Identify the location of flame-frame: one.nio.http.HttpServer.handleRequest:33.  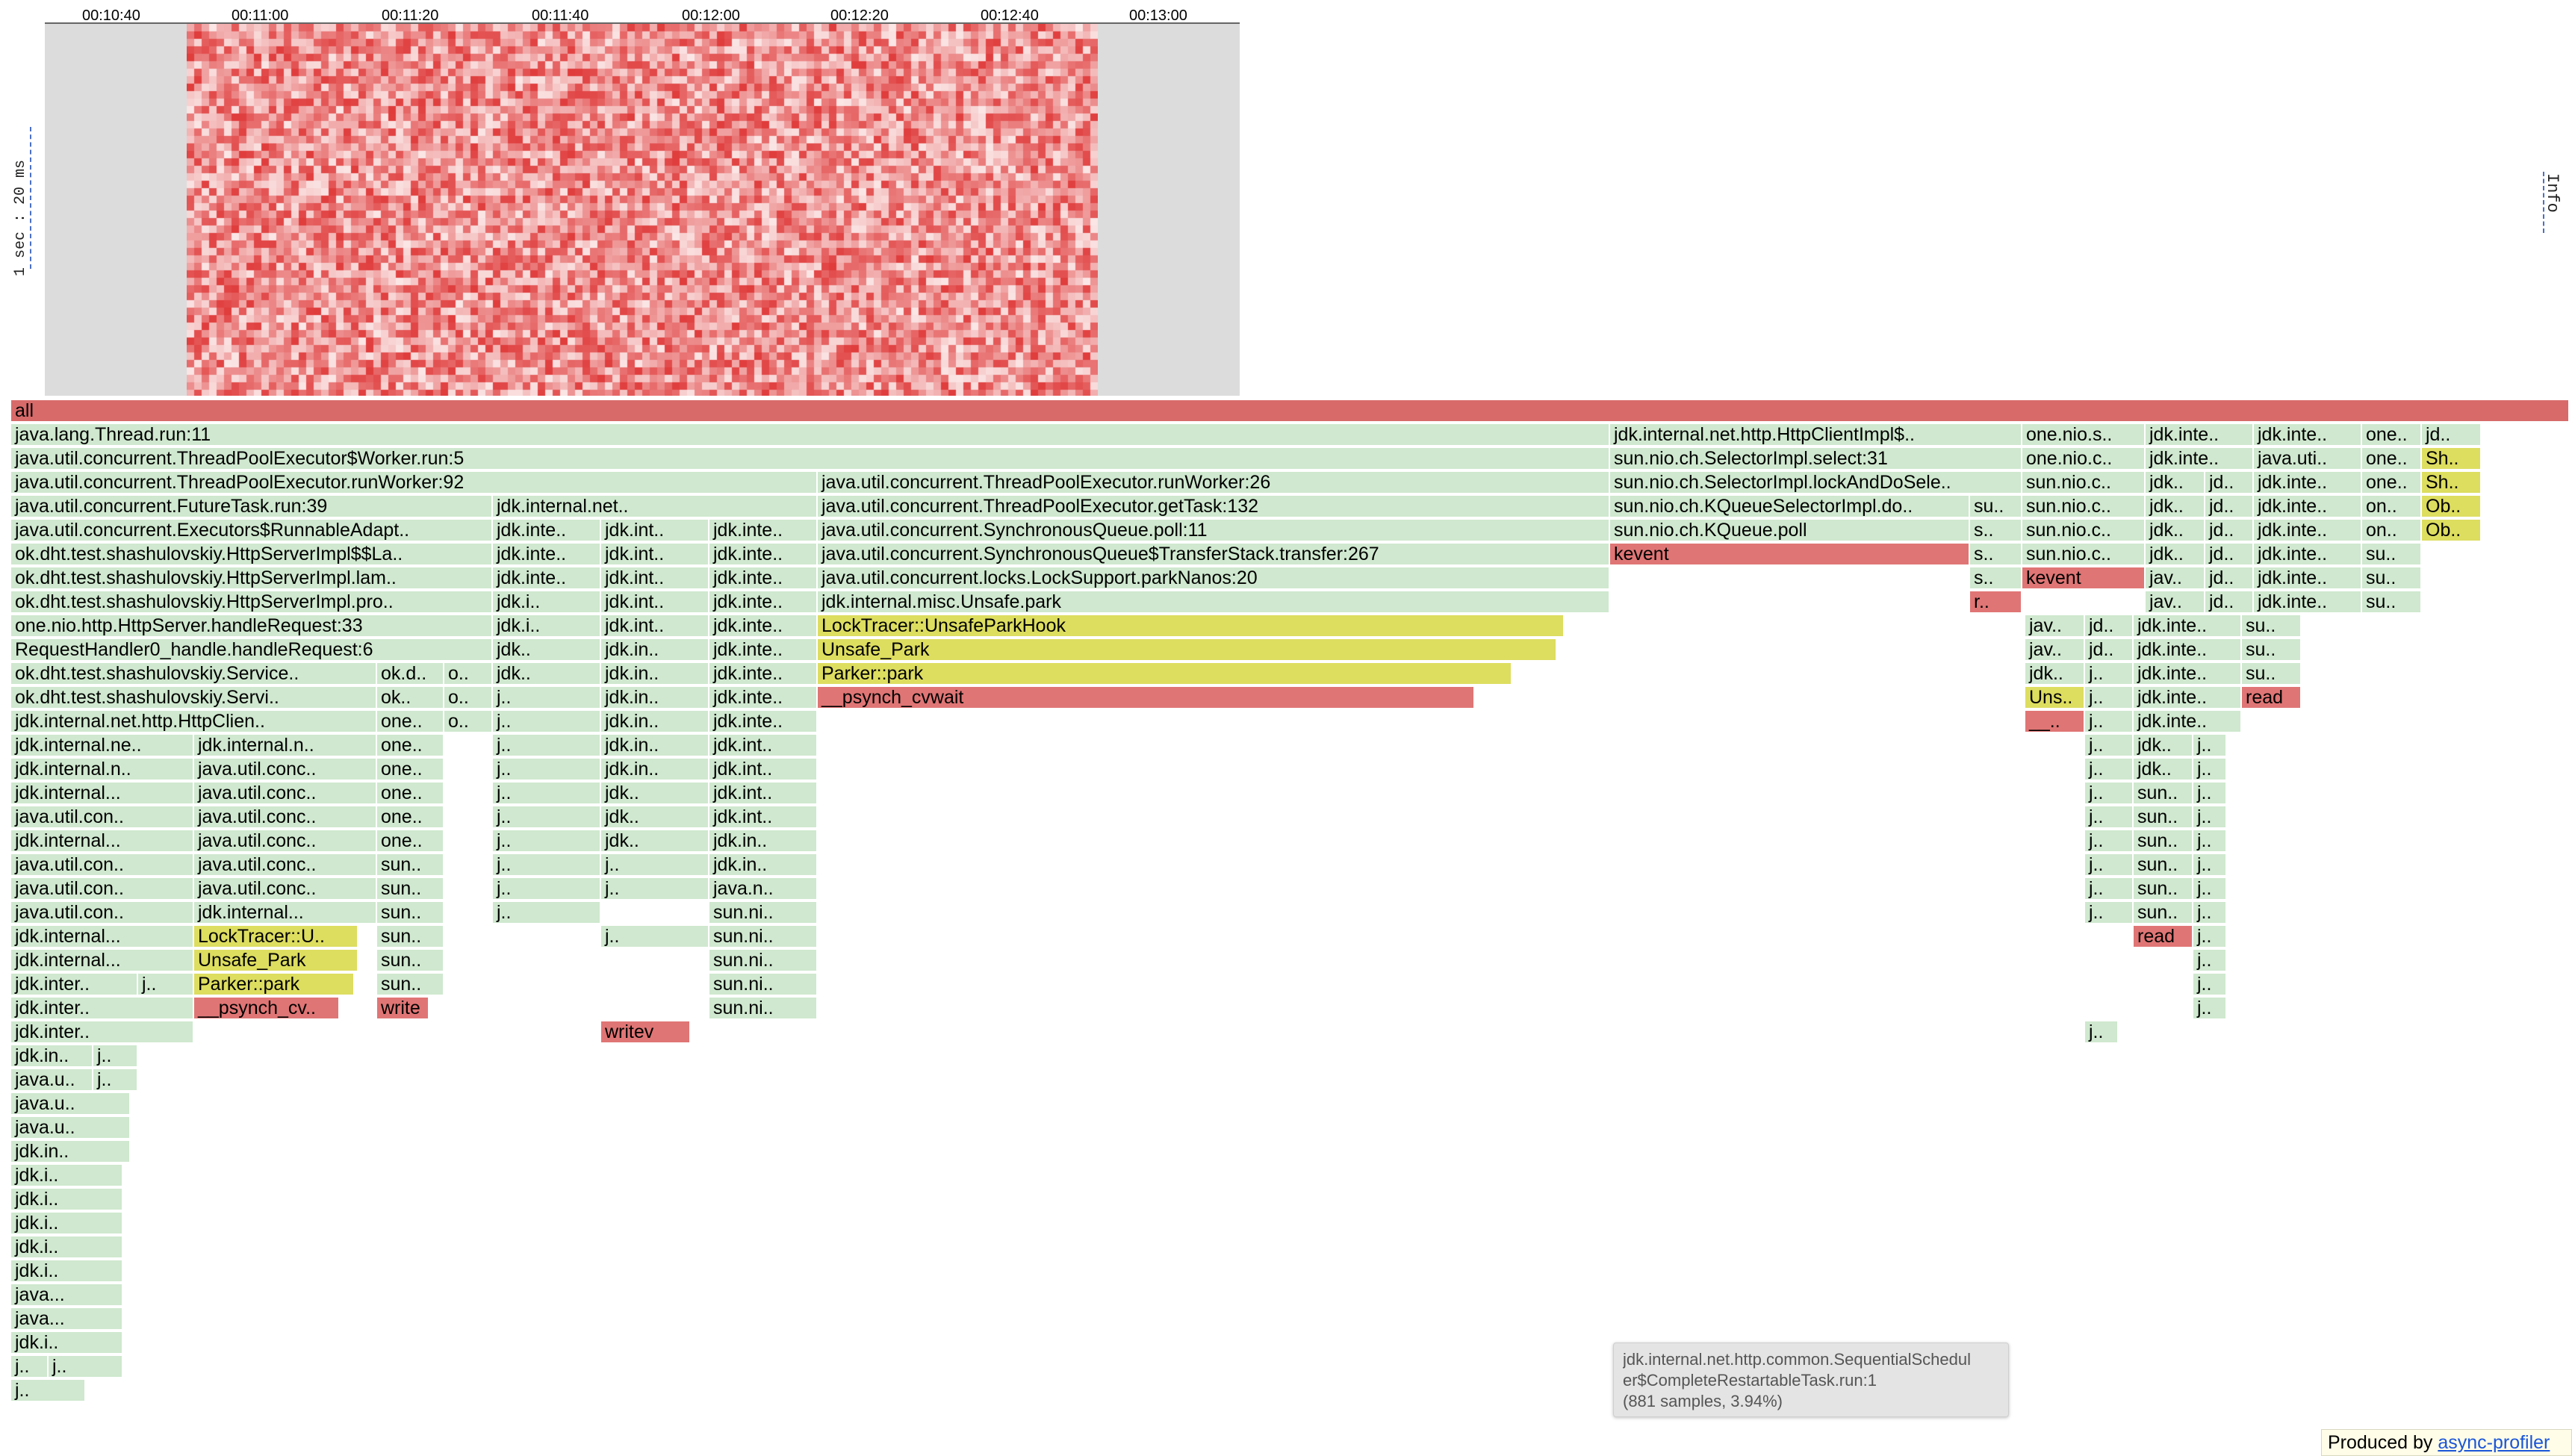
(251, 626).